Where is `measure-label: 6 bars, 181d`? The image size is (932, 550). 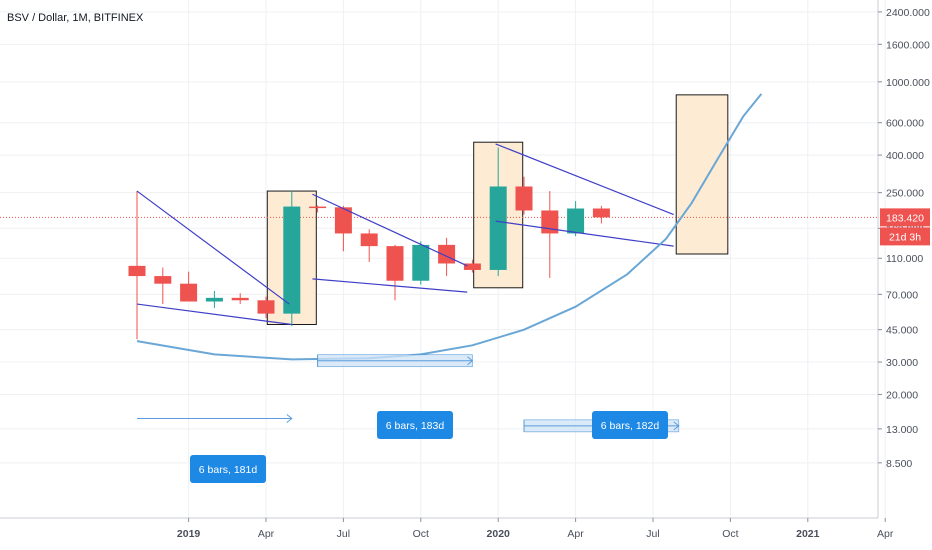 measure-label: 6 bars, 181d is located at coordinates (228, 470).